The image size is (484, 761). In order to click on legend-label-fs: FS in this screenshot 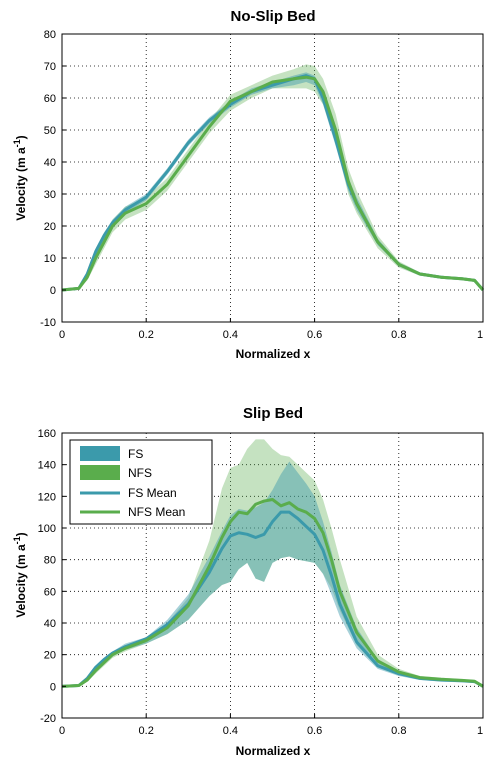, I will do `click(135, 454)`.